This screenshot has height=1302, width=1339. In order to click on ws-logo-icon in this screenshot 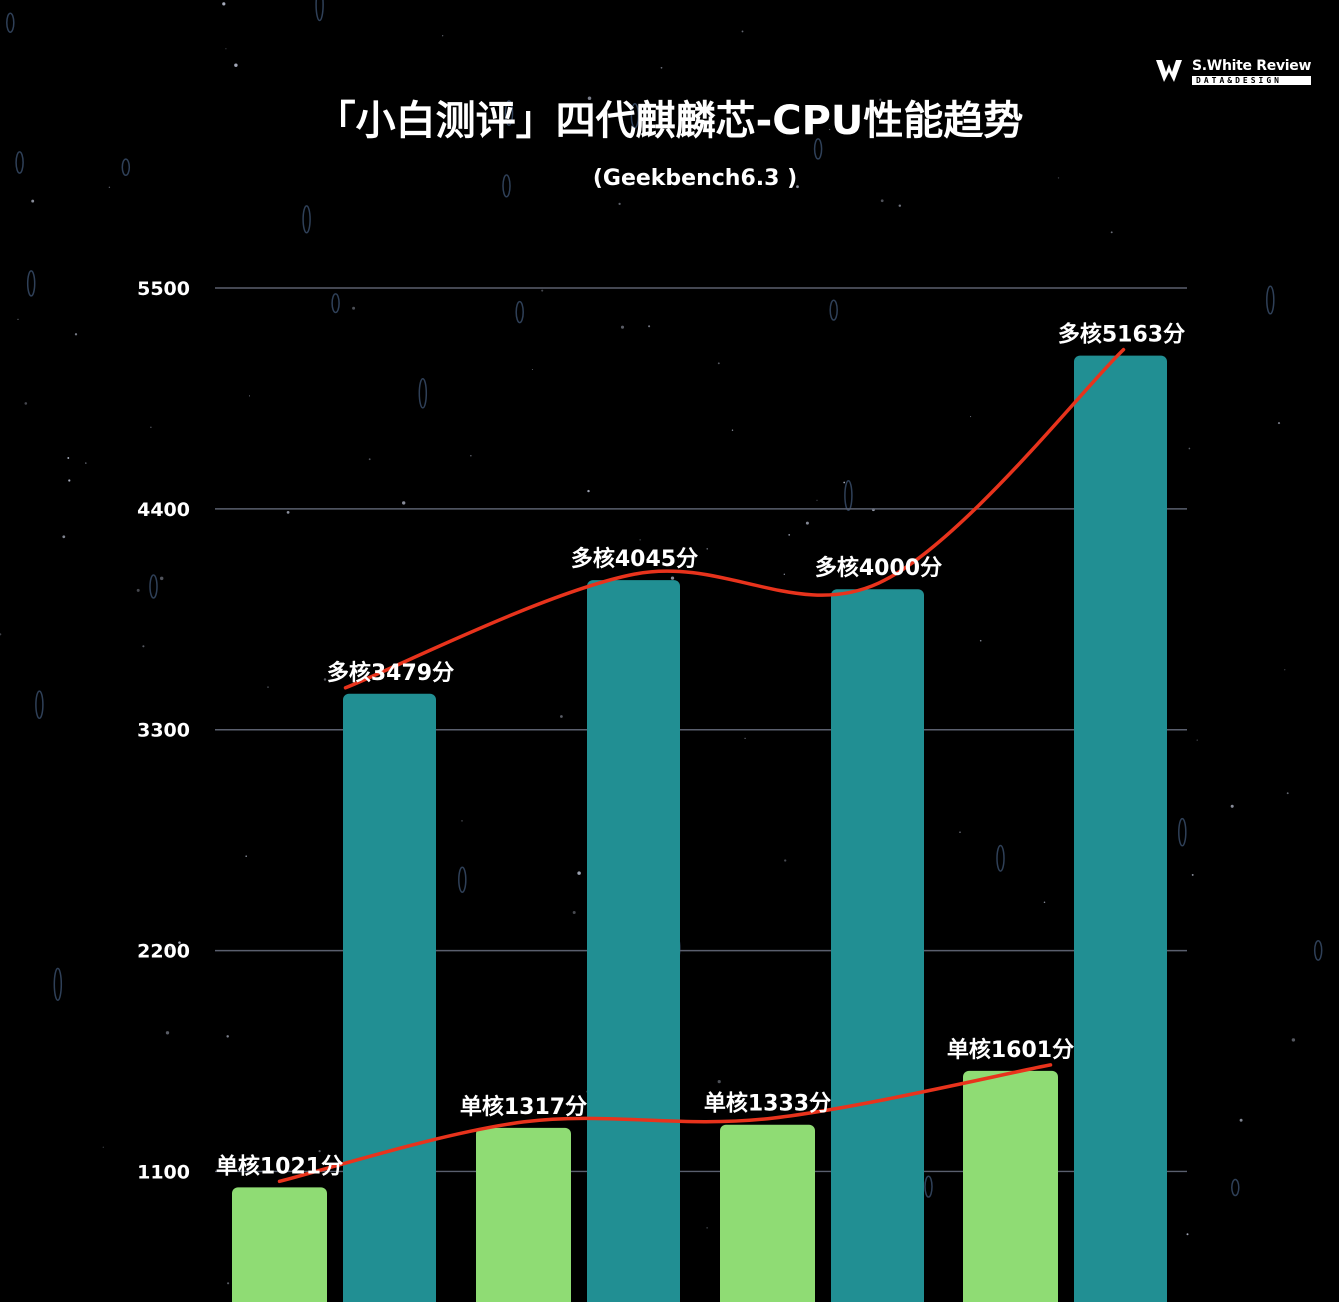, I will do `click(1169, 71)`.